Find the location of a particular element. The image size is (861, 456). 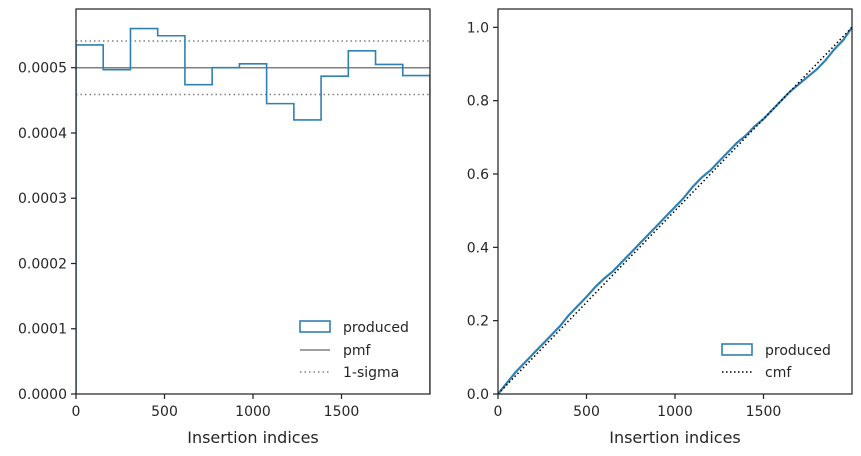

histogram-x-tick-label: 0 is located at coordinates (76, 412).